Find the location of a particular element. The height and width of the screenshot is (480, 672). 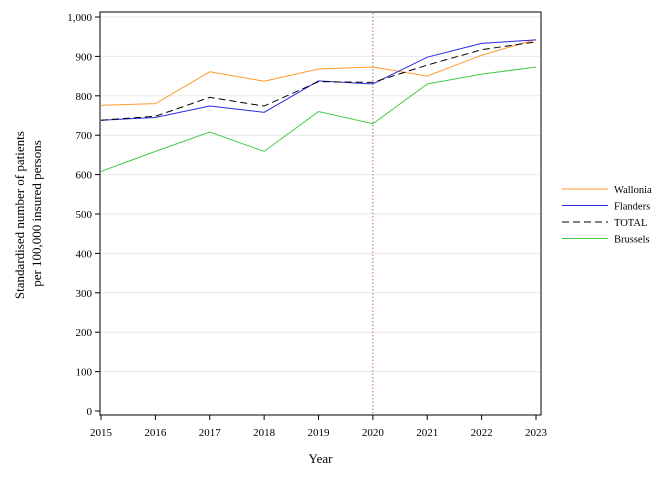

y-tick-label: 800 is located at coordinates (84, 97).